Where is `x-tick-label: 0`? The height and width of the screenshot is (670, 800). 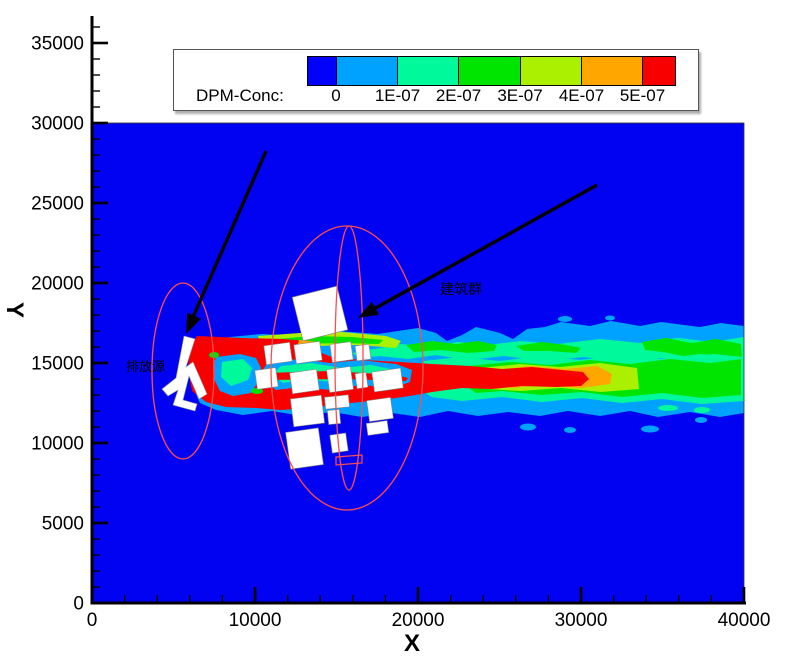 x-tick-label: 0 is located at coordinates (92, 620).